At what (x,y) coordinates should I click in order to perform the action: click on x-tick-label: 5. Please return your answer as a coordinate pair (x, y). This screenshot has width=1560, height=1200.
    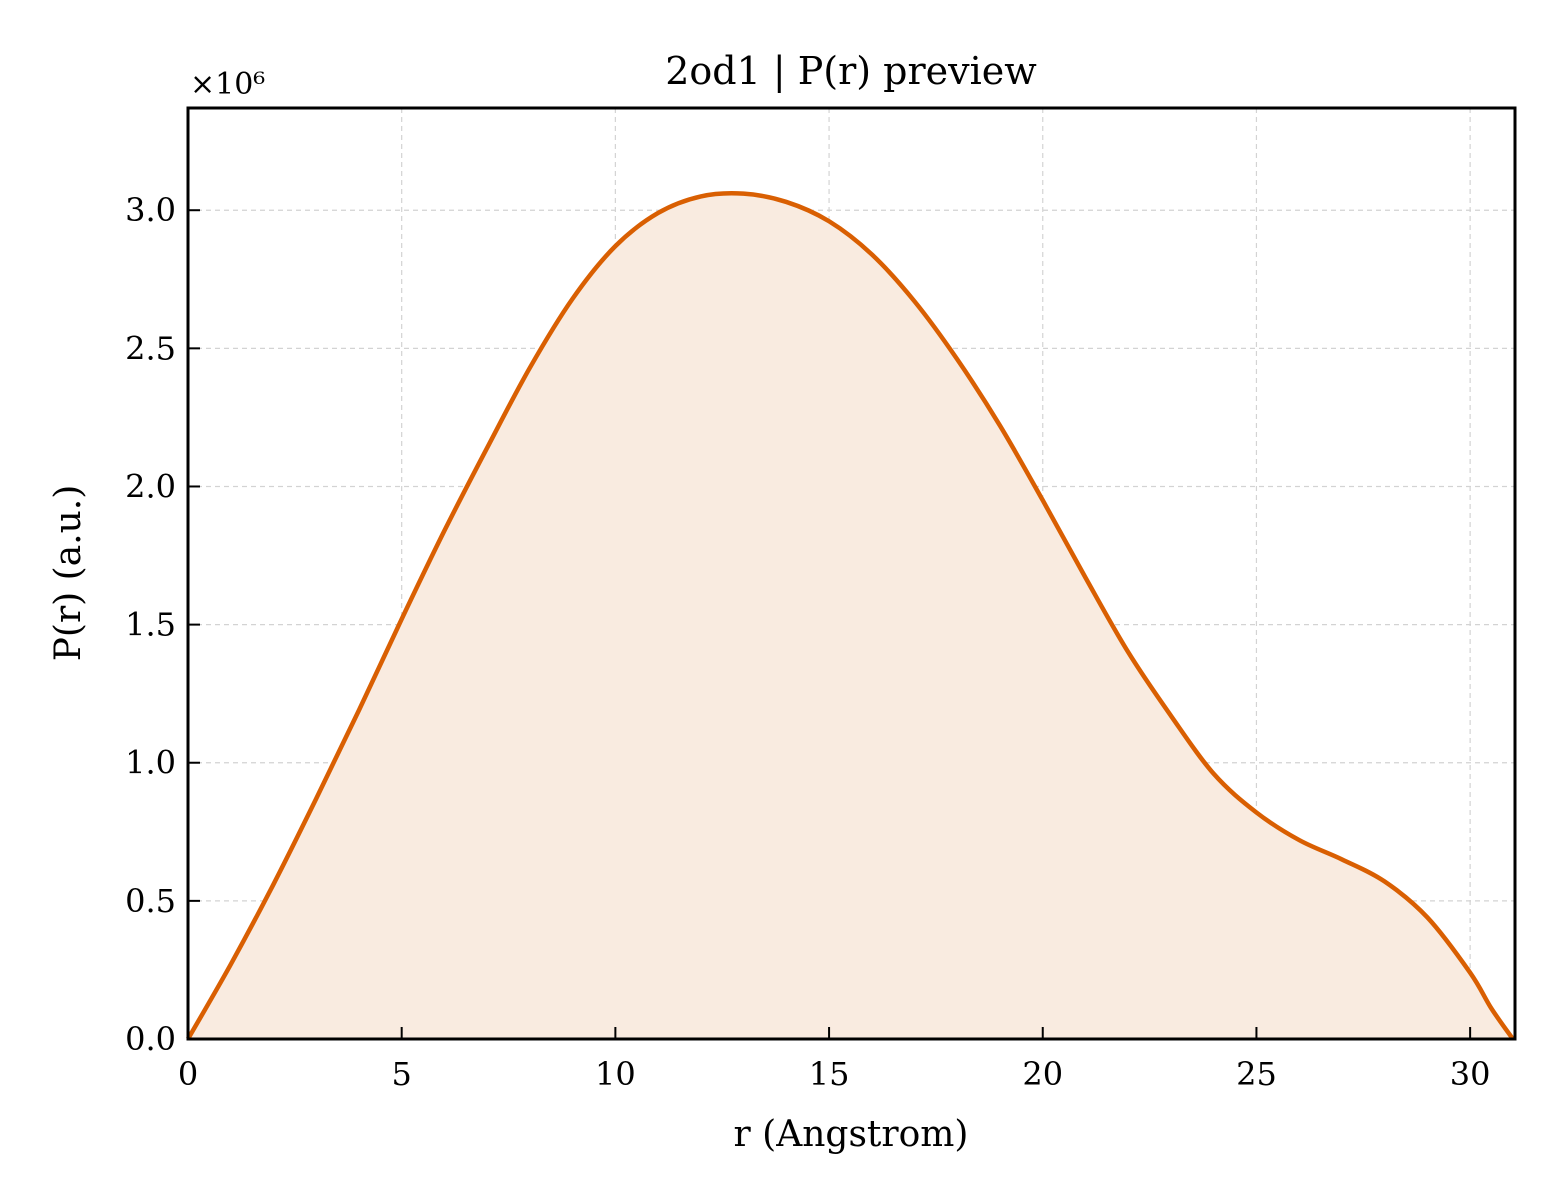
    Looking at the image, I should click on (402, 1074).